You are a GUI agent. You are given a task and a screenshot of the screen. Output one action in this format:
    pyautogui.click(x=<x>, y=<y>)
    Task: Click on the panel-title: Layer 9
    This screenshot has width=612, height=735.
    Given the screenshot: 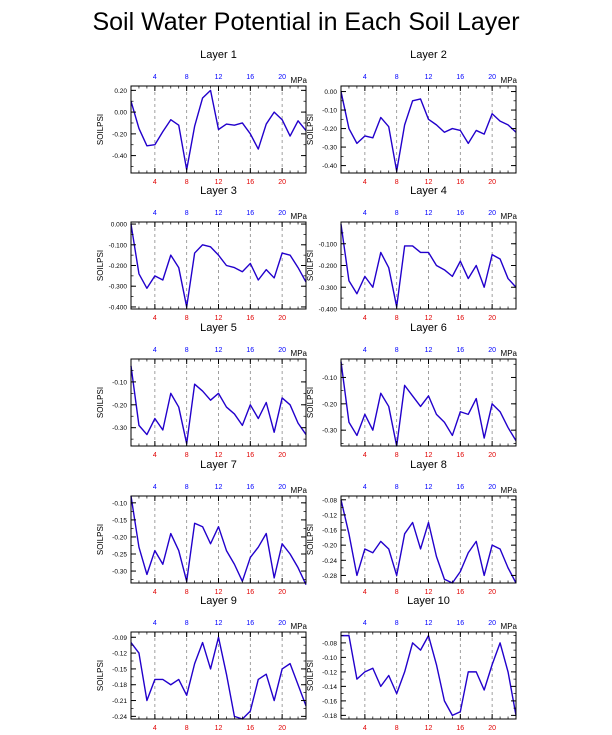 What is the action you would take?
    pyautogui.click(x=218, y=601)
    